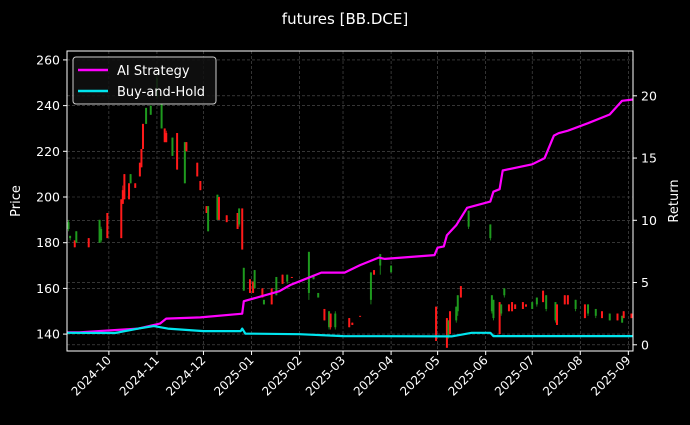 Image resolution: width=690 pixels, height=425 pixels. I want to click on y-right-tick-label: 0, so click(645, 344).